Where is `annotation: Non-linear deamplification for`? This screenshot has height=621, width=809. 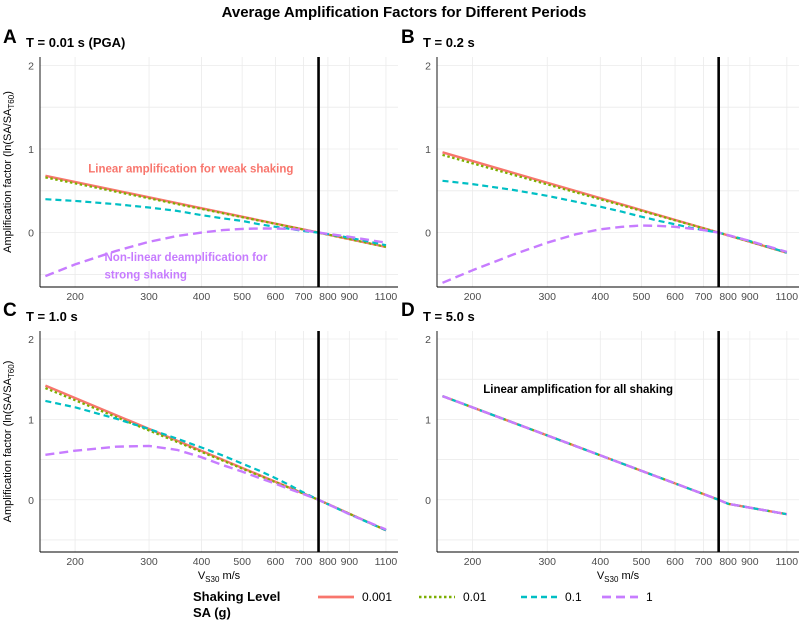 annotation: Non-linear deamplification for is located at coordinates (185, 258).